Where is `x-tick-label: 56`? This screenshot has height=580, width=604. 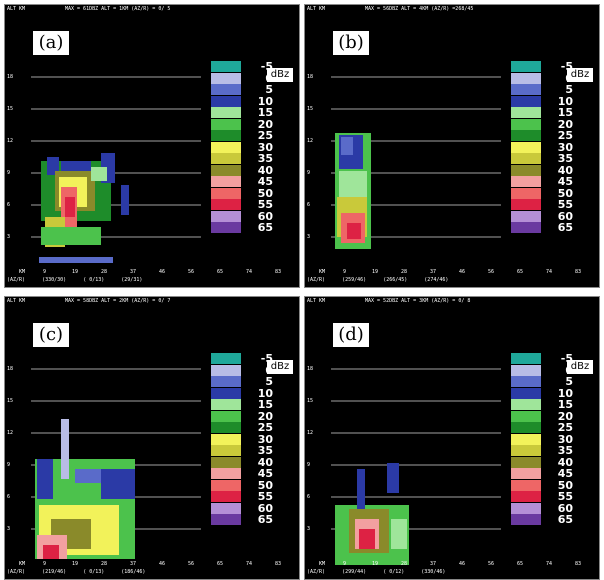
x-tick-label: 56 is located at coordinates (491, 272).